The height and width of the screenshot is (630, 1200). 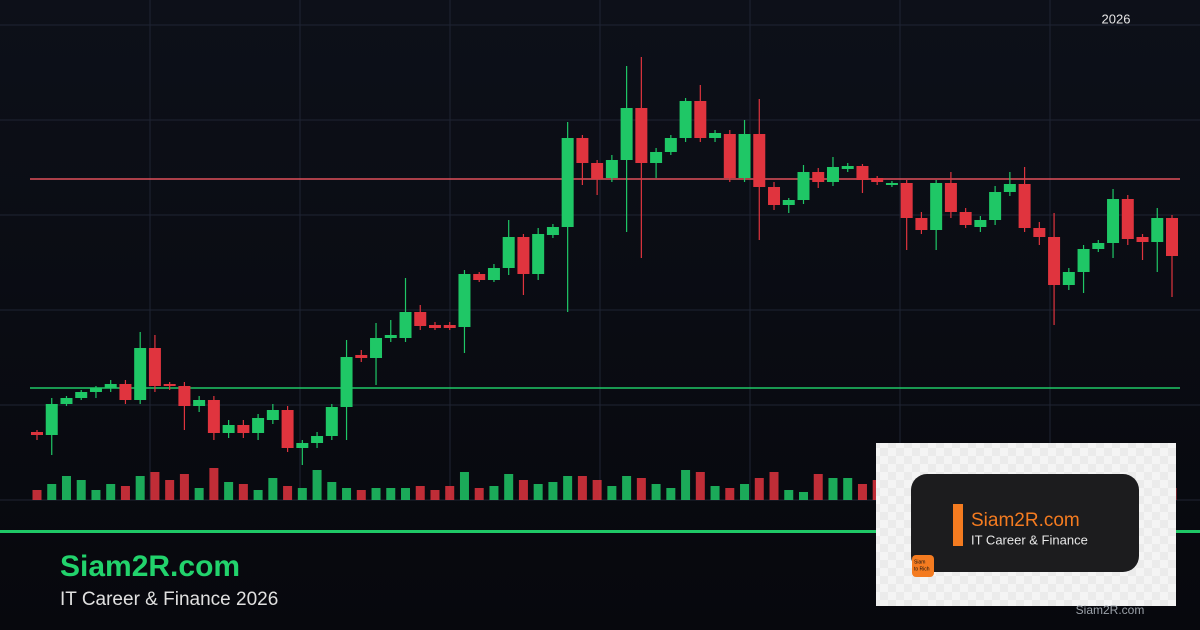 I want to click on divider, so click(x=600, y=531).